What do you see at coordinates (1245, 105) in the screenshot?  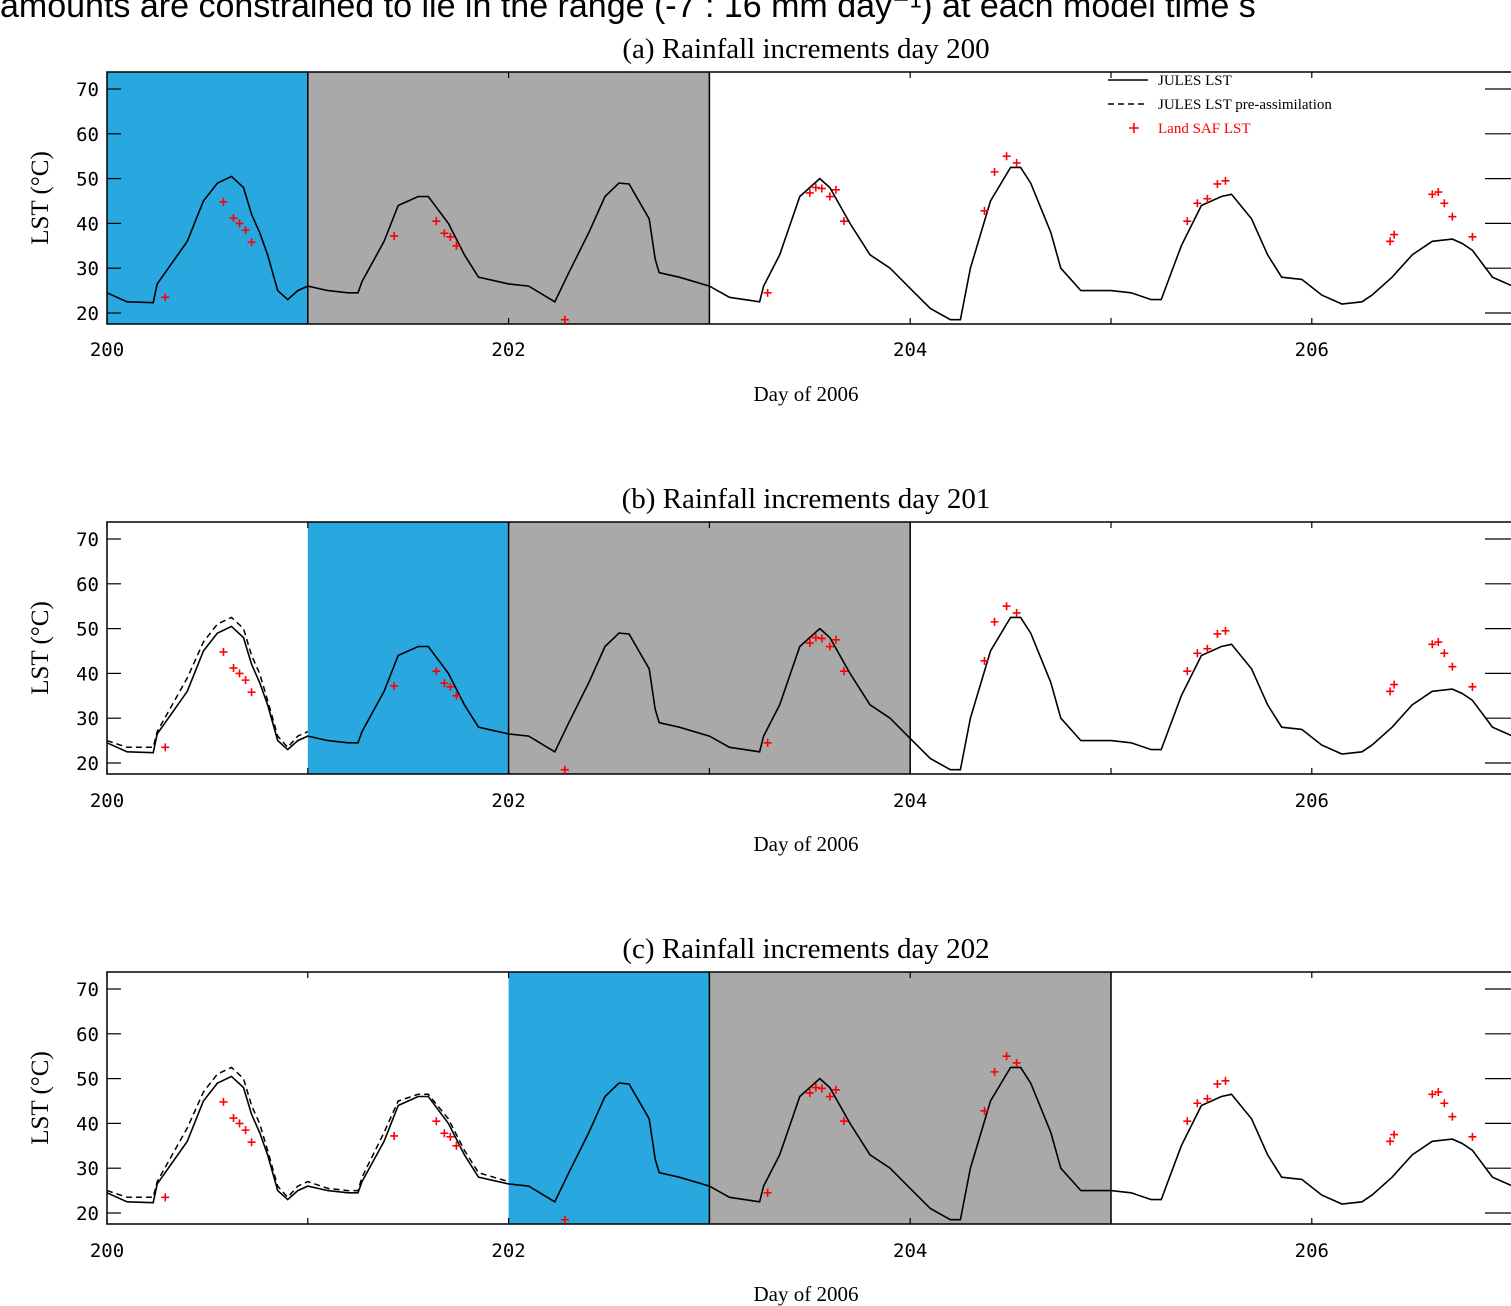 I see `legend-label: JULES LST pre-assimilation` at bounding box center [1245, 105].